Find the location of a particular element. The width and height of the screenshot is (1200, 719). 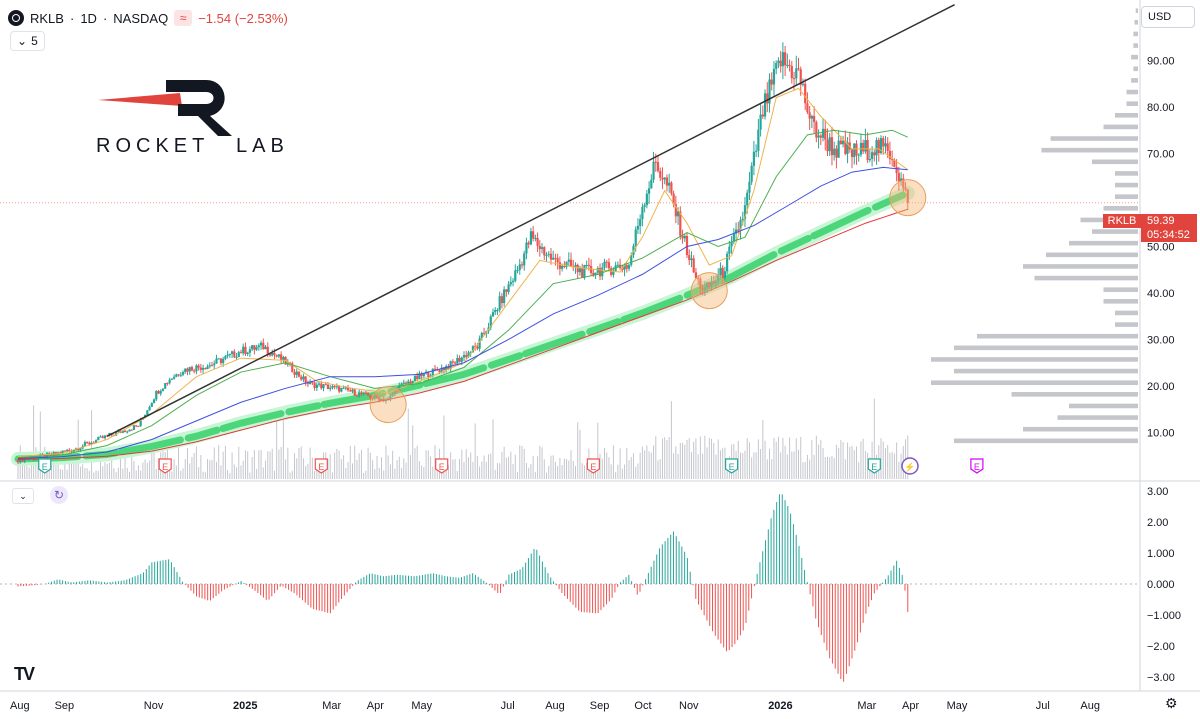

oscillator-collapse-button: ⌄ is located at coordinates (23, 496).